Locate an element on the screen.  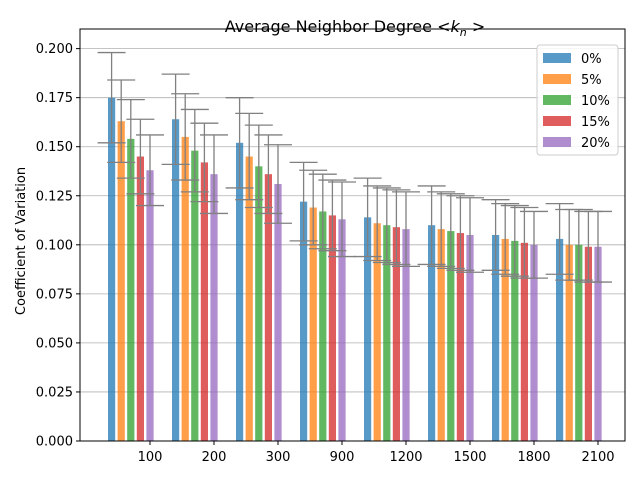
x-tick-label: 2100 is located at coordinates (597, 457).